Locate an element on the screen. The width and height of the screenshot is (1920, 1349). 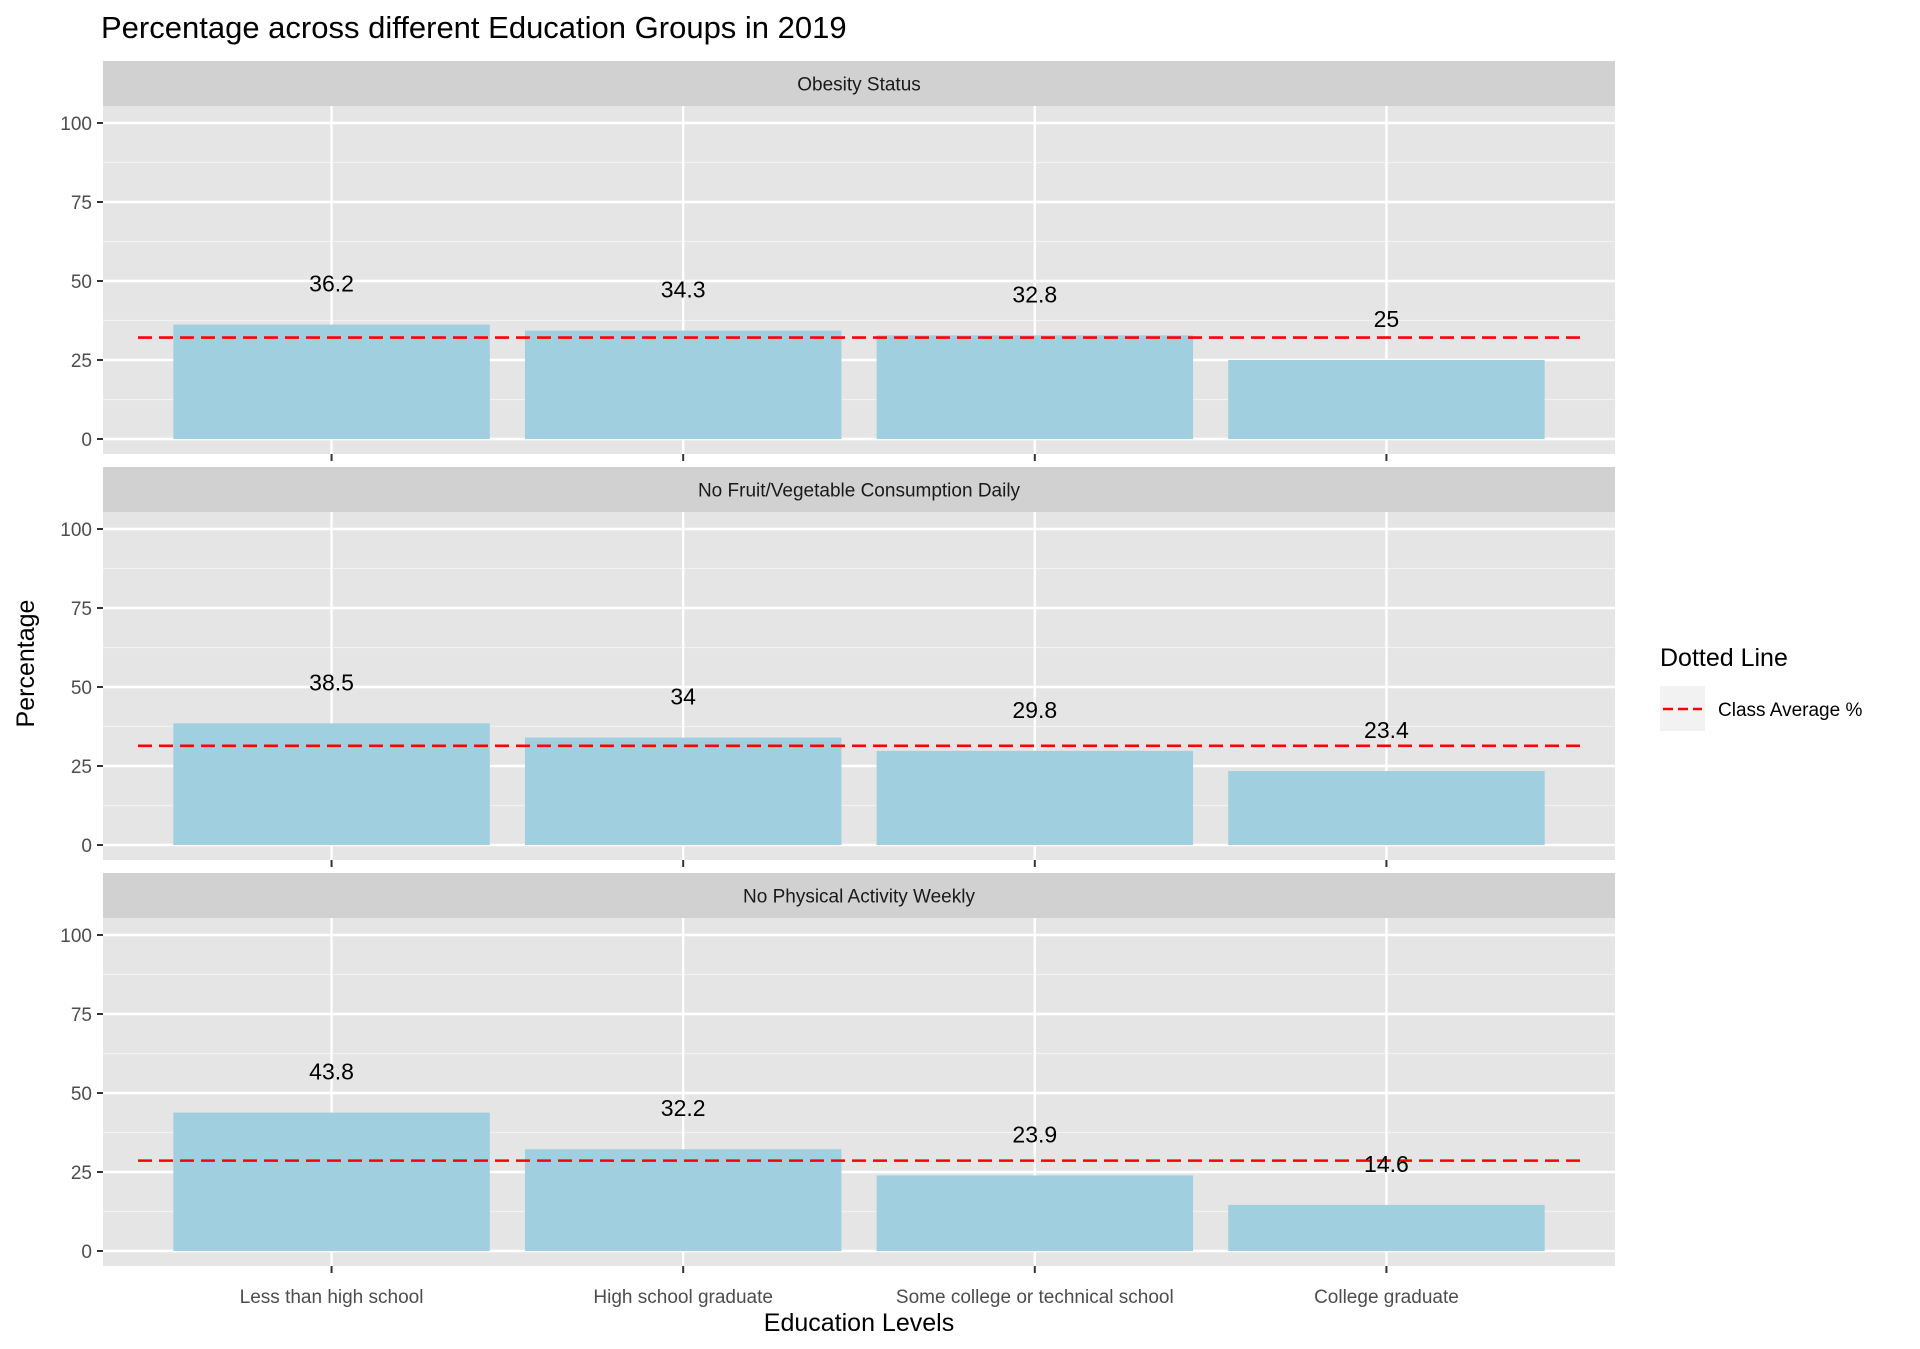
bar-value-label: 38.5 is located at coordinates (331, 682).